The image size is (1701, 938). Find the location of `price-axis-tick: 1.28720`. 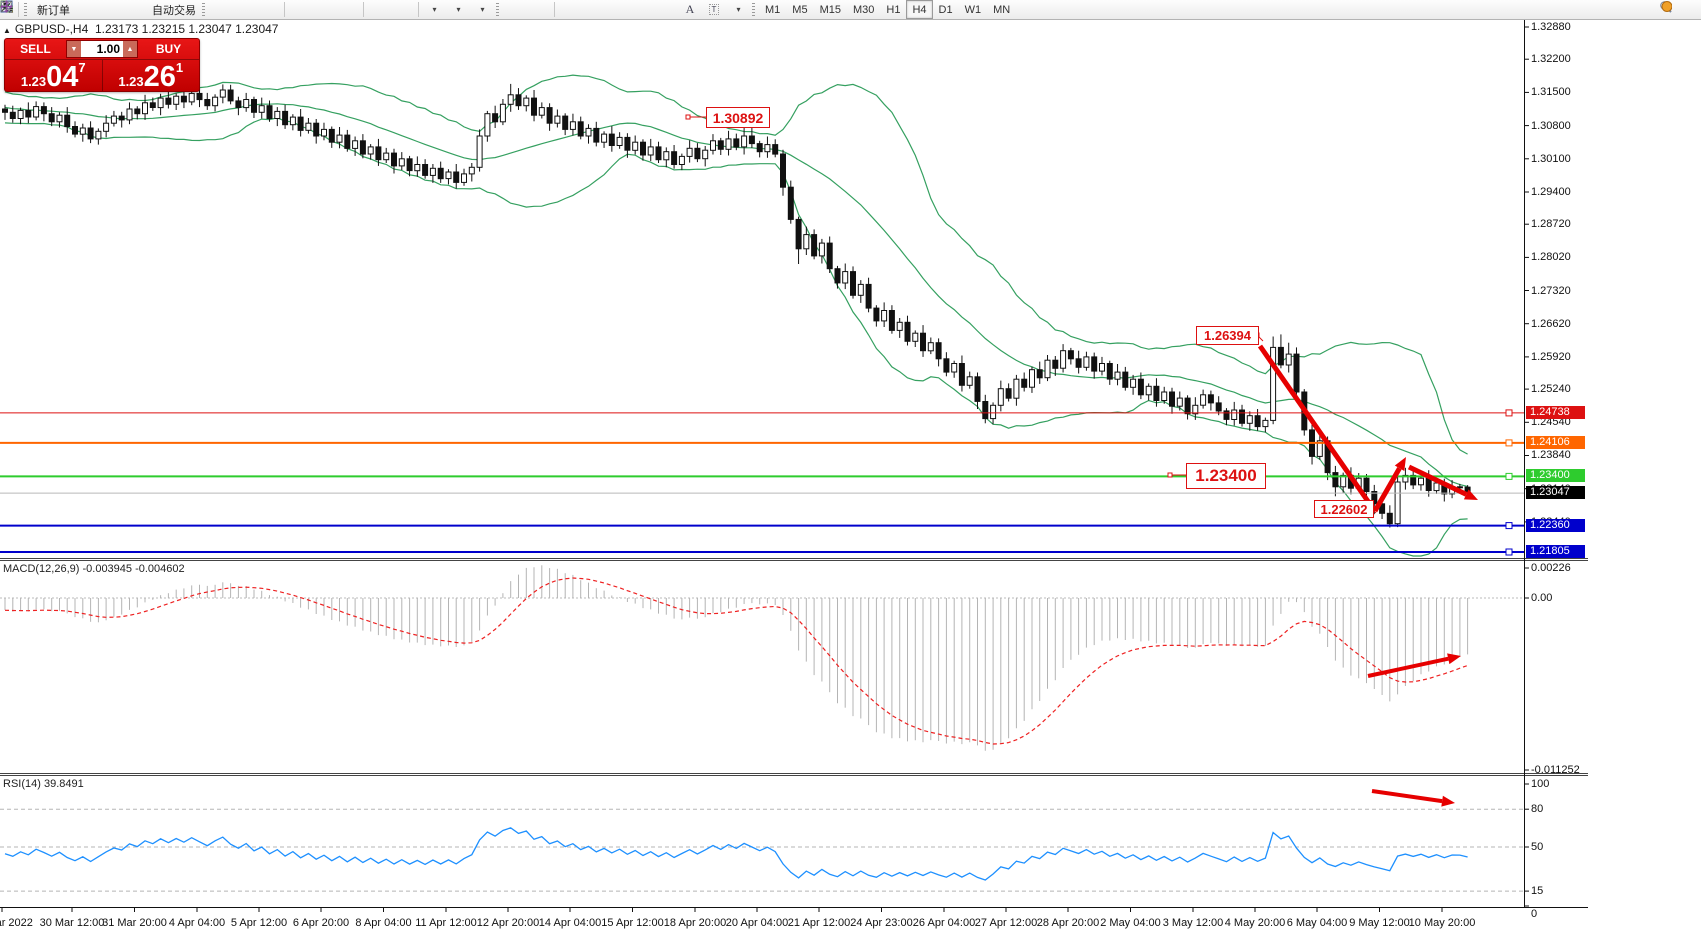

price-axis-tick: 1.28720 is located at coordinates (1551, 224).